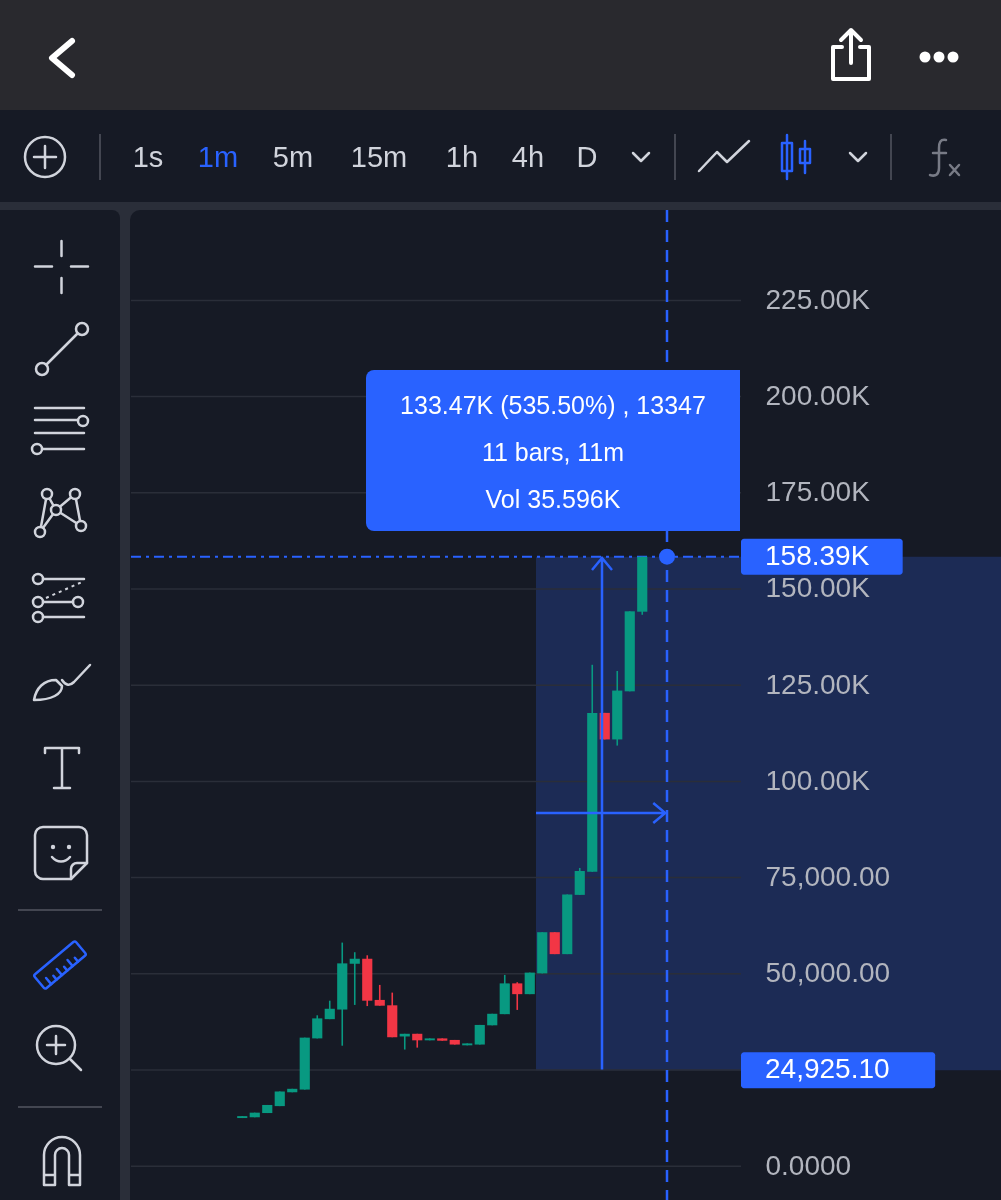 The image size is (1001, 1200). Describe the element at coordinates (553, 499) in the screenshot. I see `annotation: Vol 35.596K` at that location.